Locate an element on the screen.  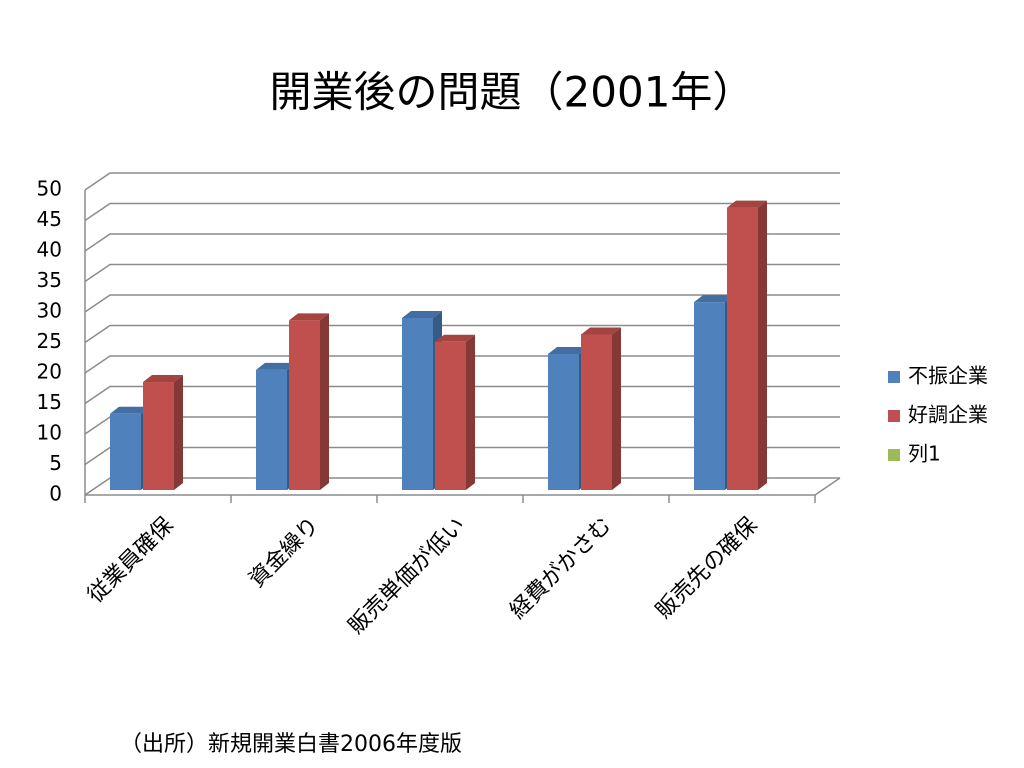
legend-label: 不振企業 is located at coordinates (948, 376).